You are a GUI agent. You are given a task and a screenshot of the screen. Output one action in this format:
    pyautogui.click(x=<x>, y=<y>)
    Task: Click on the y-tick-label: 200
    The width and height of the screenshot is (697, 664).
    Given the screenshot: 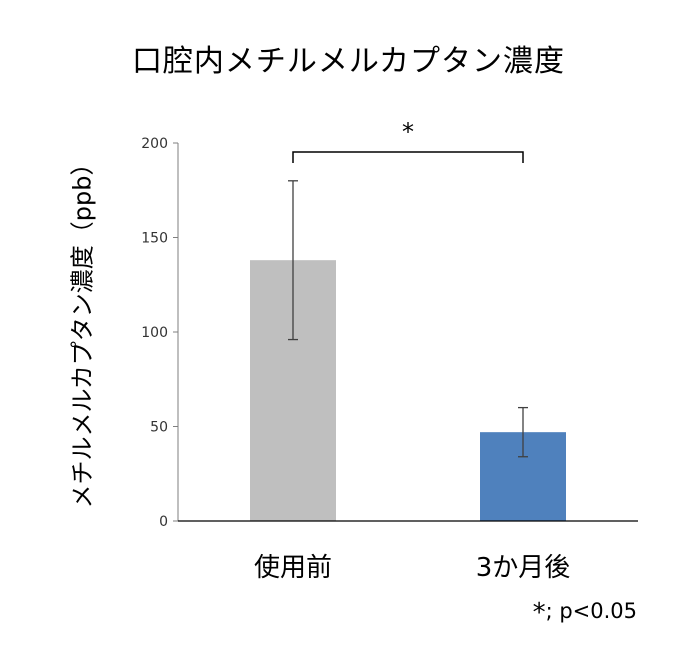 What is the action you would take?
    pyautogui.click(x=154, y=144)
    